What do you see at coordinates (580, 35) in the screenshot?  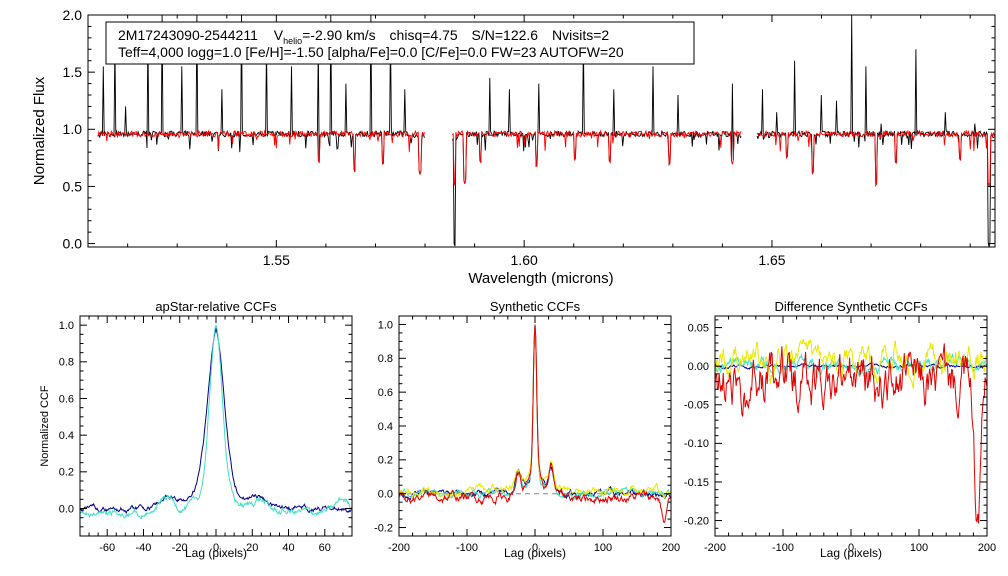 I see `nvisits-value: Nvisits=2` at bounding box center [580, 35].